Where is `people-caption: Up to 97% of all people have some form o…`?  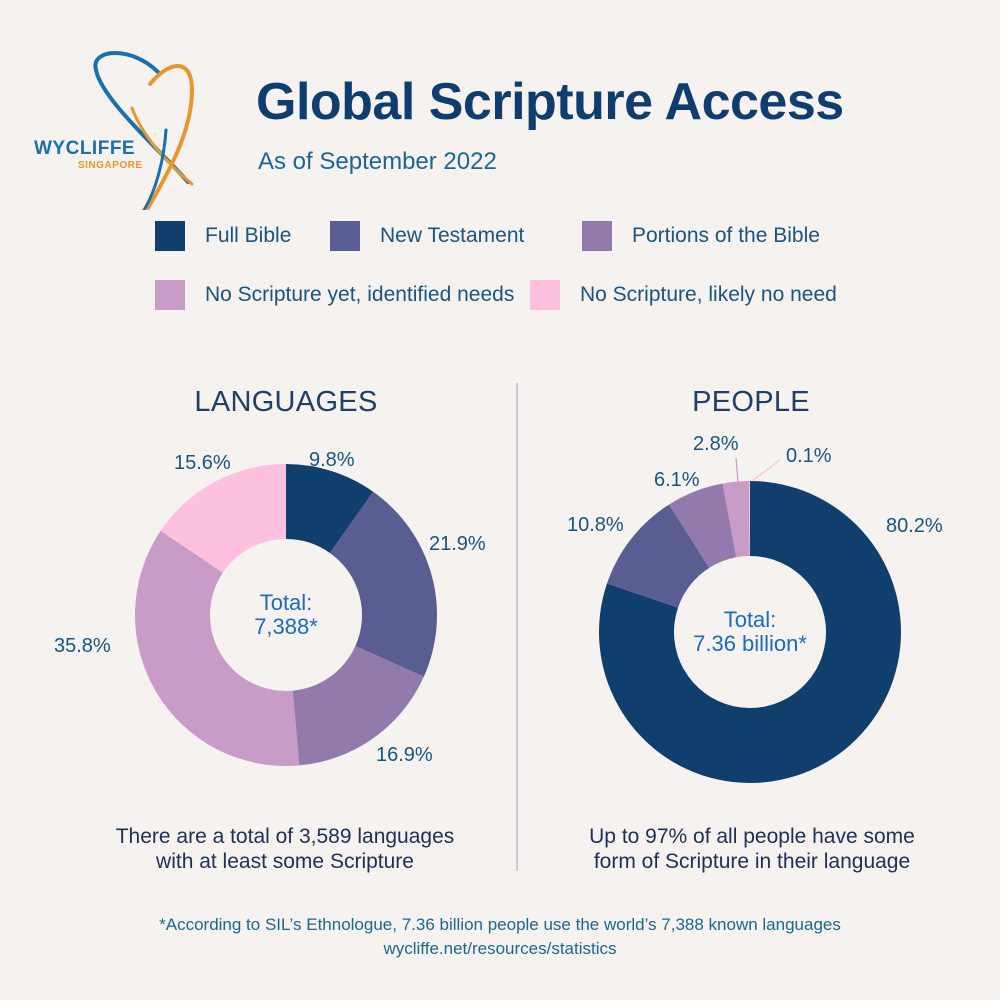 people-caption: Up to 97% of all people have some form o… is located at coordinates (752, 849).